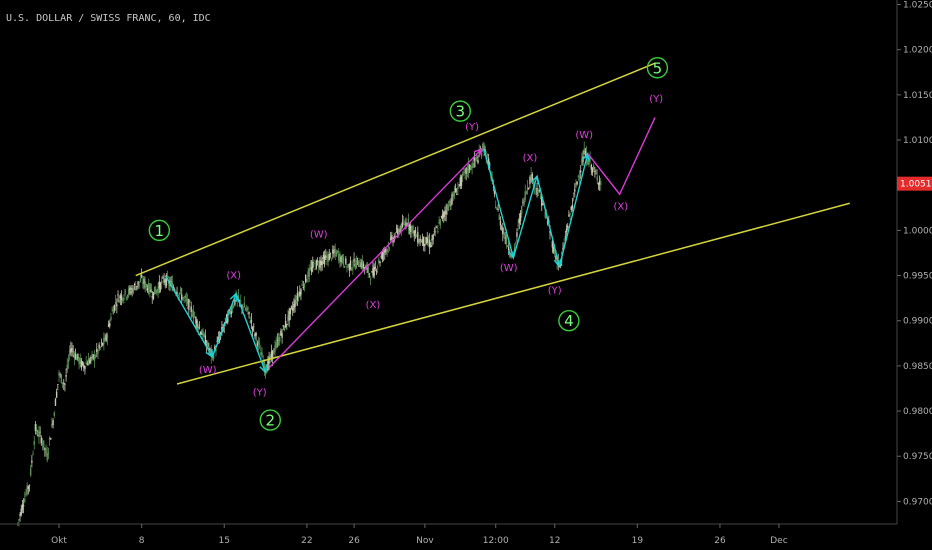  Describe the element at coordinates (306, 541) in the screenshot. I see `x-tick-label: 22` at that location.